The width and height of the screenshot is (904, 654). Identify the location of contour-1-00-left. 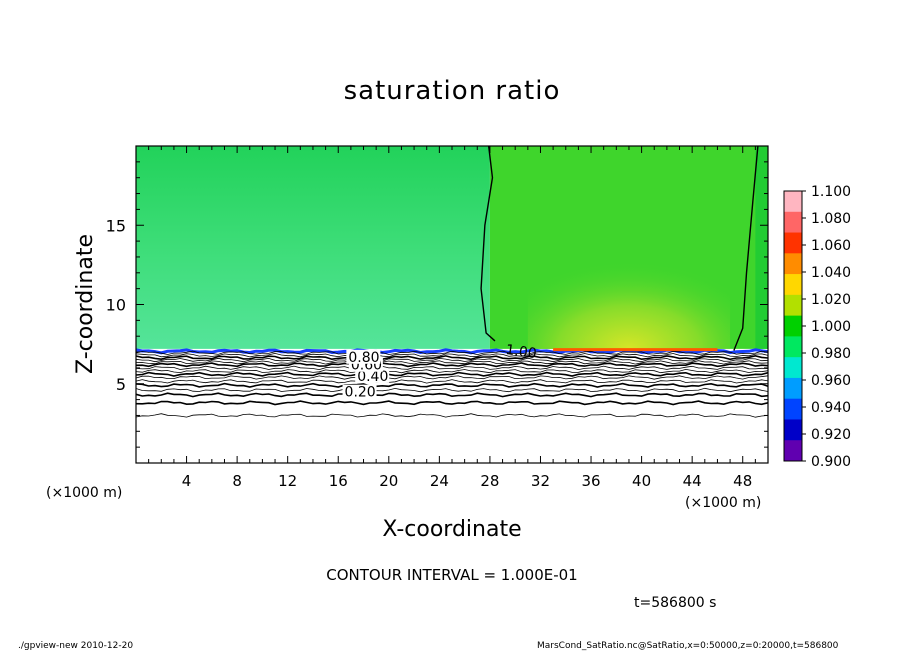
(488, 243).